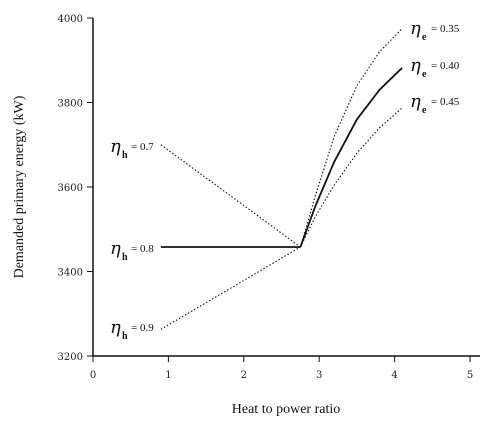  What do you see at coordinates (445, 66) in the screenshot?
I see `annotation-value: = 0.40` at bounding box center [445, 66].